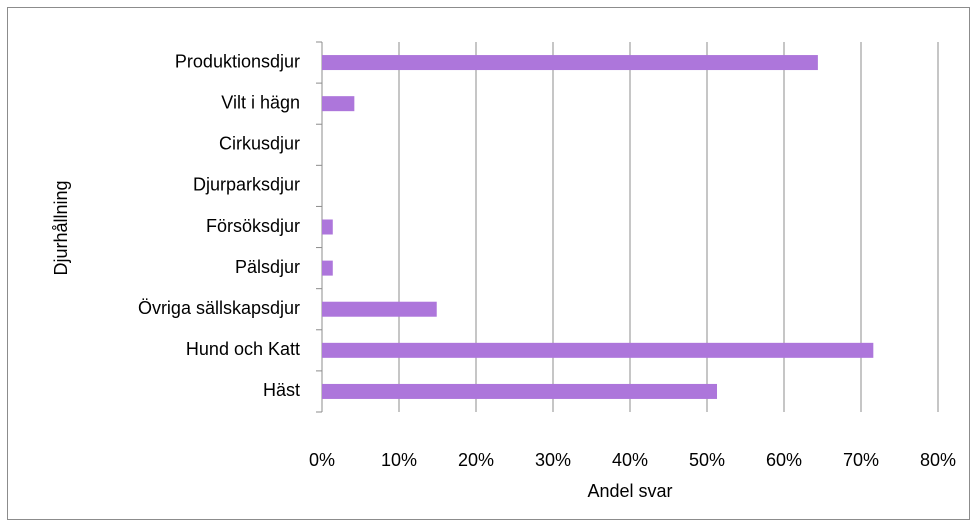 Image resolution: width=977 pixels, height=526 pixels. What do you see at coordinates (281, 390) in the screenshot?
I see `y-tick-label: Häst` at bounding box center [281, 390].